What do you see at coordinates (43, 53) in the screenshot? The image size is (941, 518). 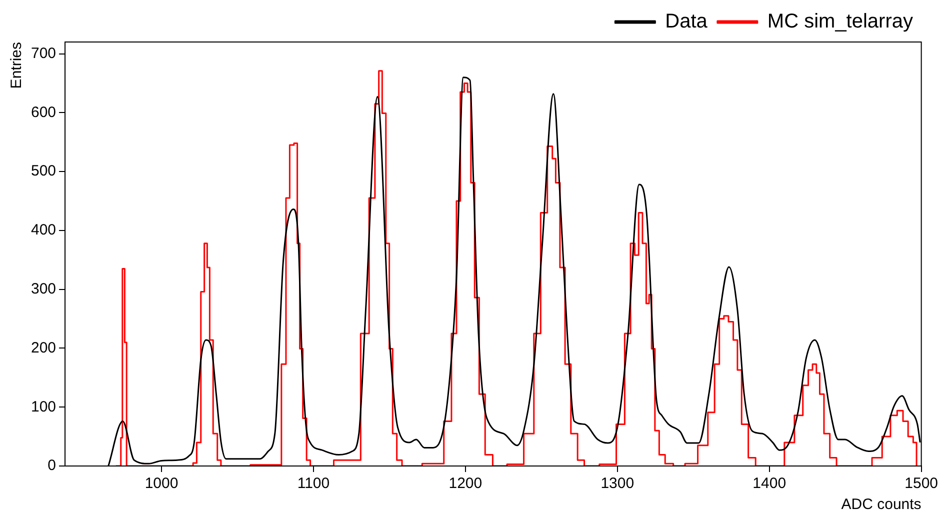 I see `y-tick-label: 700` at bounding box center [43, 53].